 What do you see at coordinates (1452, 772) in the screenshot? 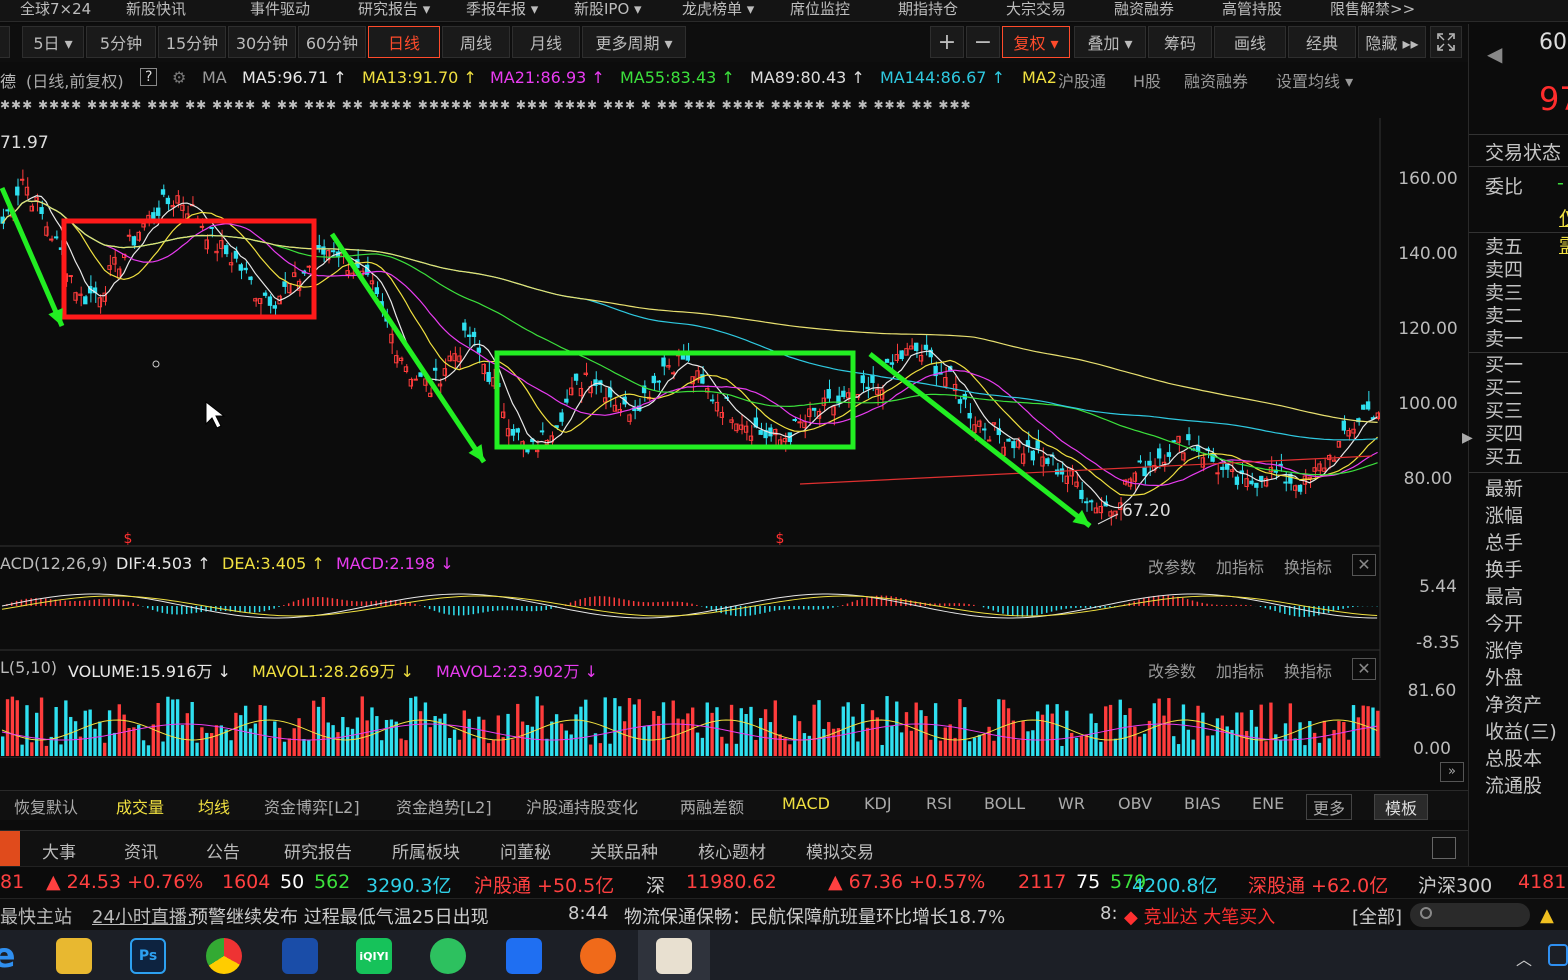
I see `scroll-right-icon: »` at bounding box center [1452, 772].